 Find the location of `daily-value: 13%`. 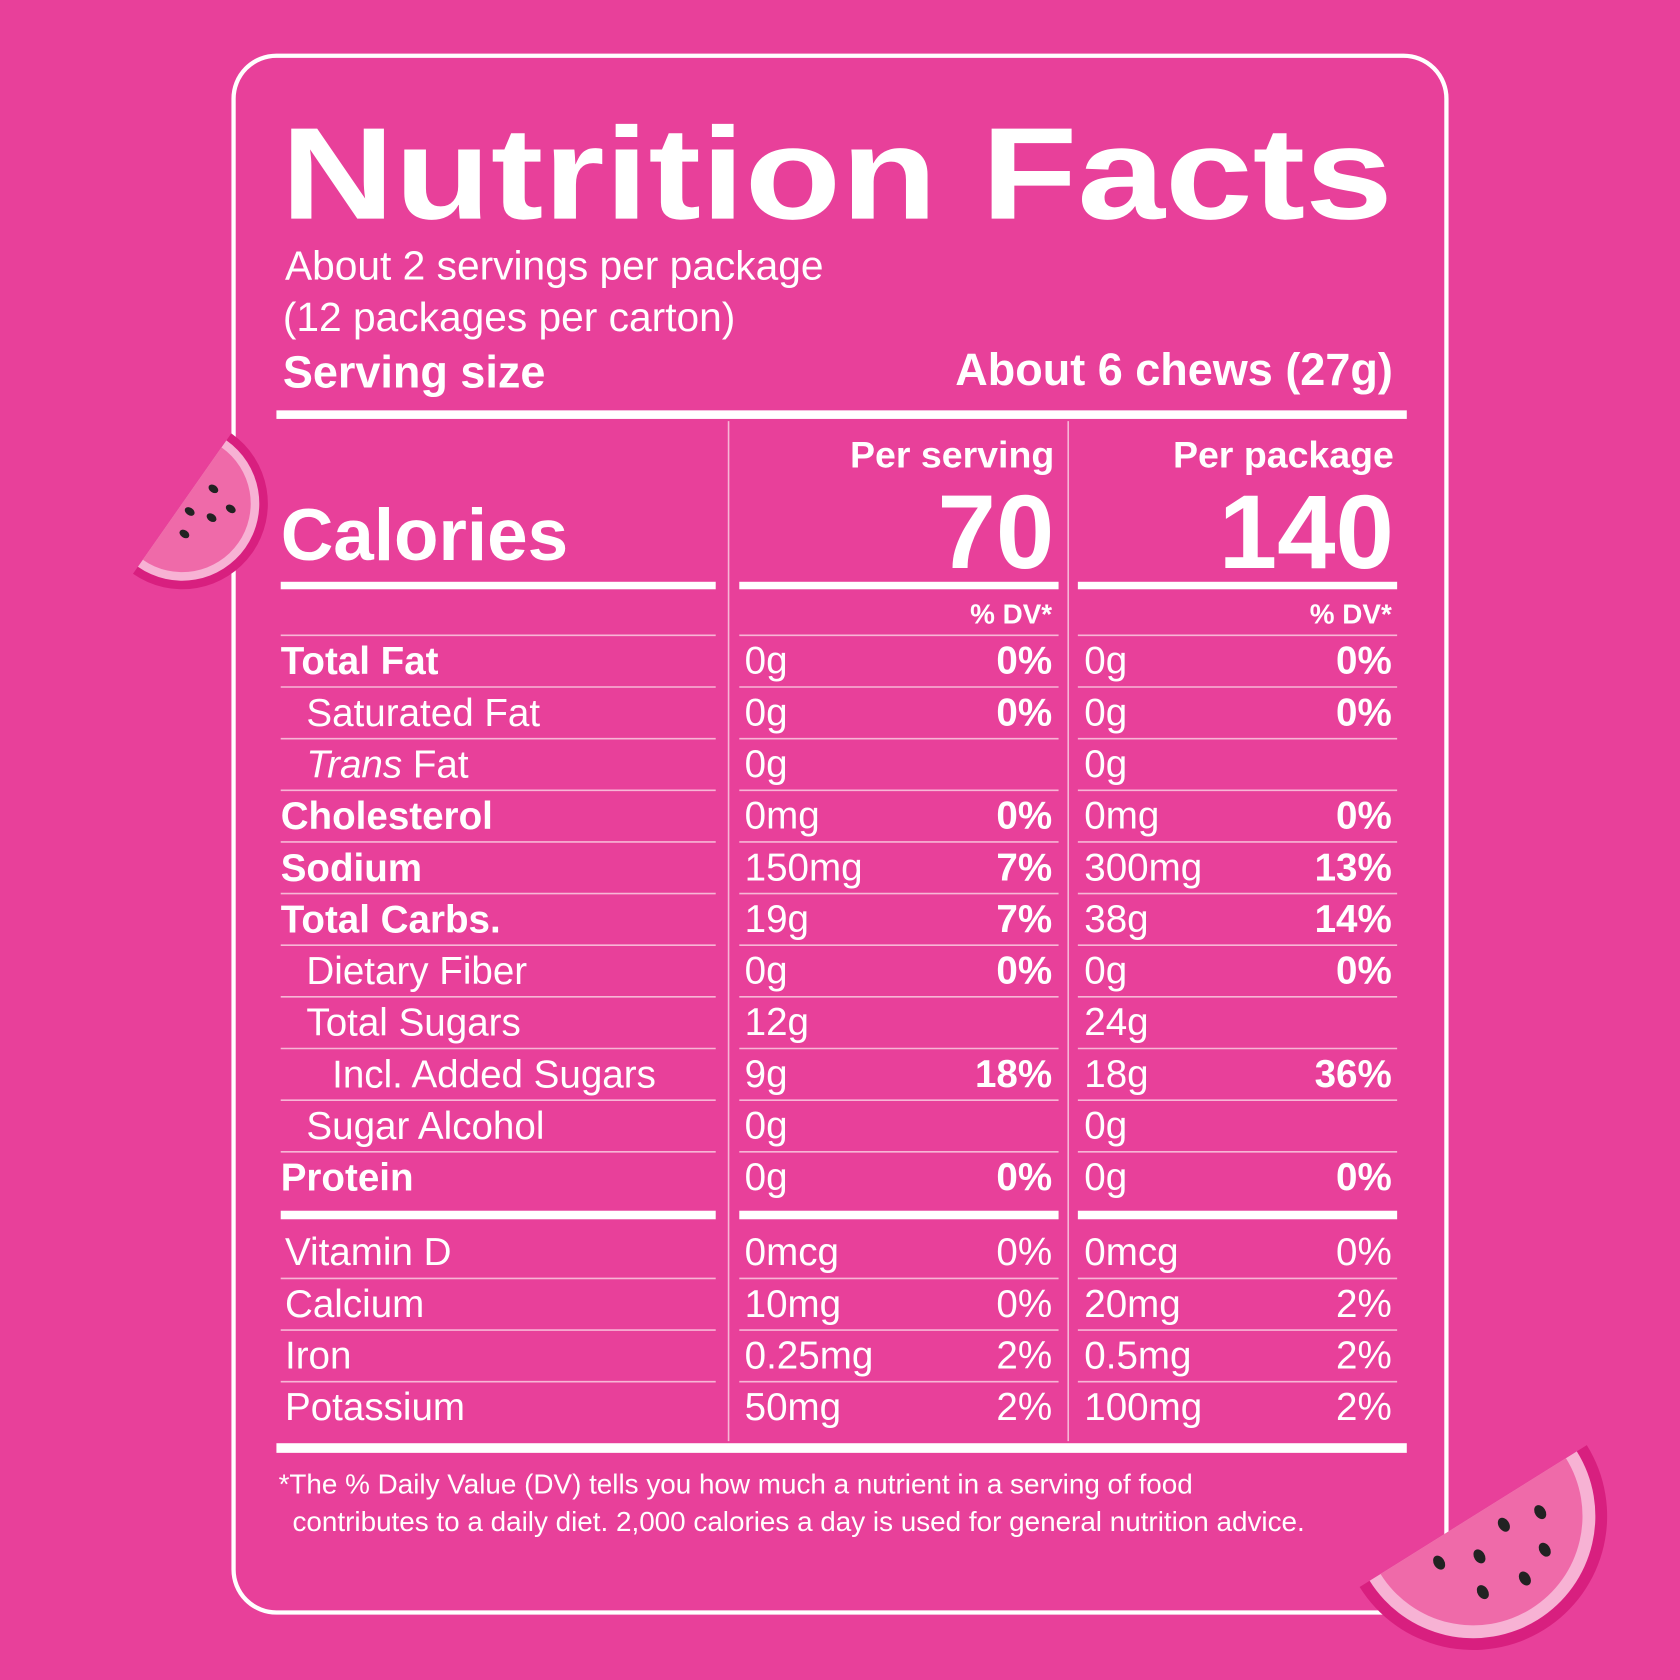

daily-value: 13% is located at coordinates (1353, 867).